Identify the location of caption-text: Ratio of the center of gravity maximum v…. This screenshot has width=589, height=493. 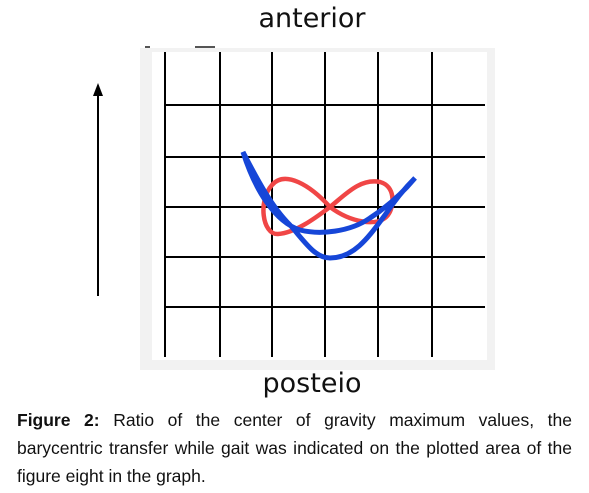
(294, 448).